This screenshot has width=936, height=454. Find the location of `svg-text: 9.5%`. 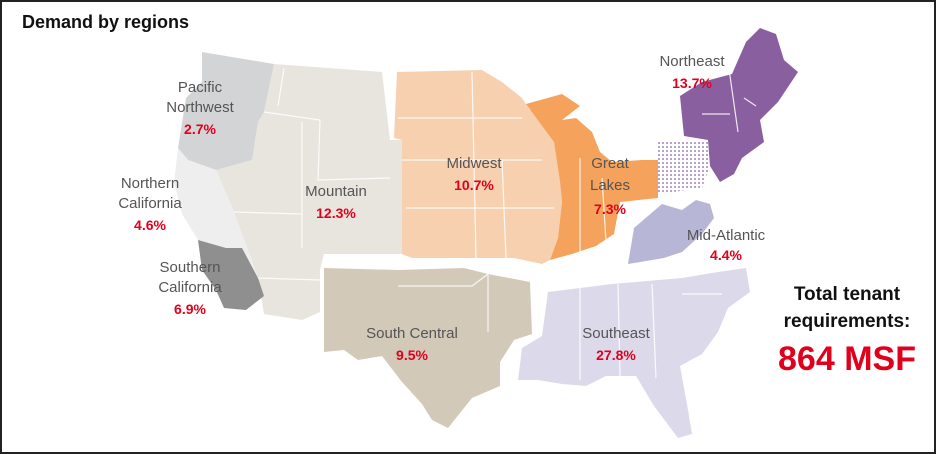

svg-text: 9.5% is located at coordinates (412, 355).